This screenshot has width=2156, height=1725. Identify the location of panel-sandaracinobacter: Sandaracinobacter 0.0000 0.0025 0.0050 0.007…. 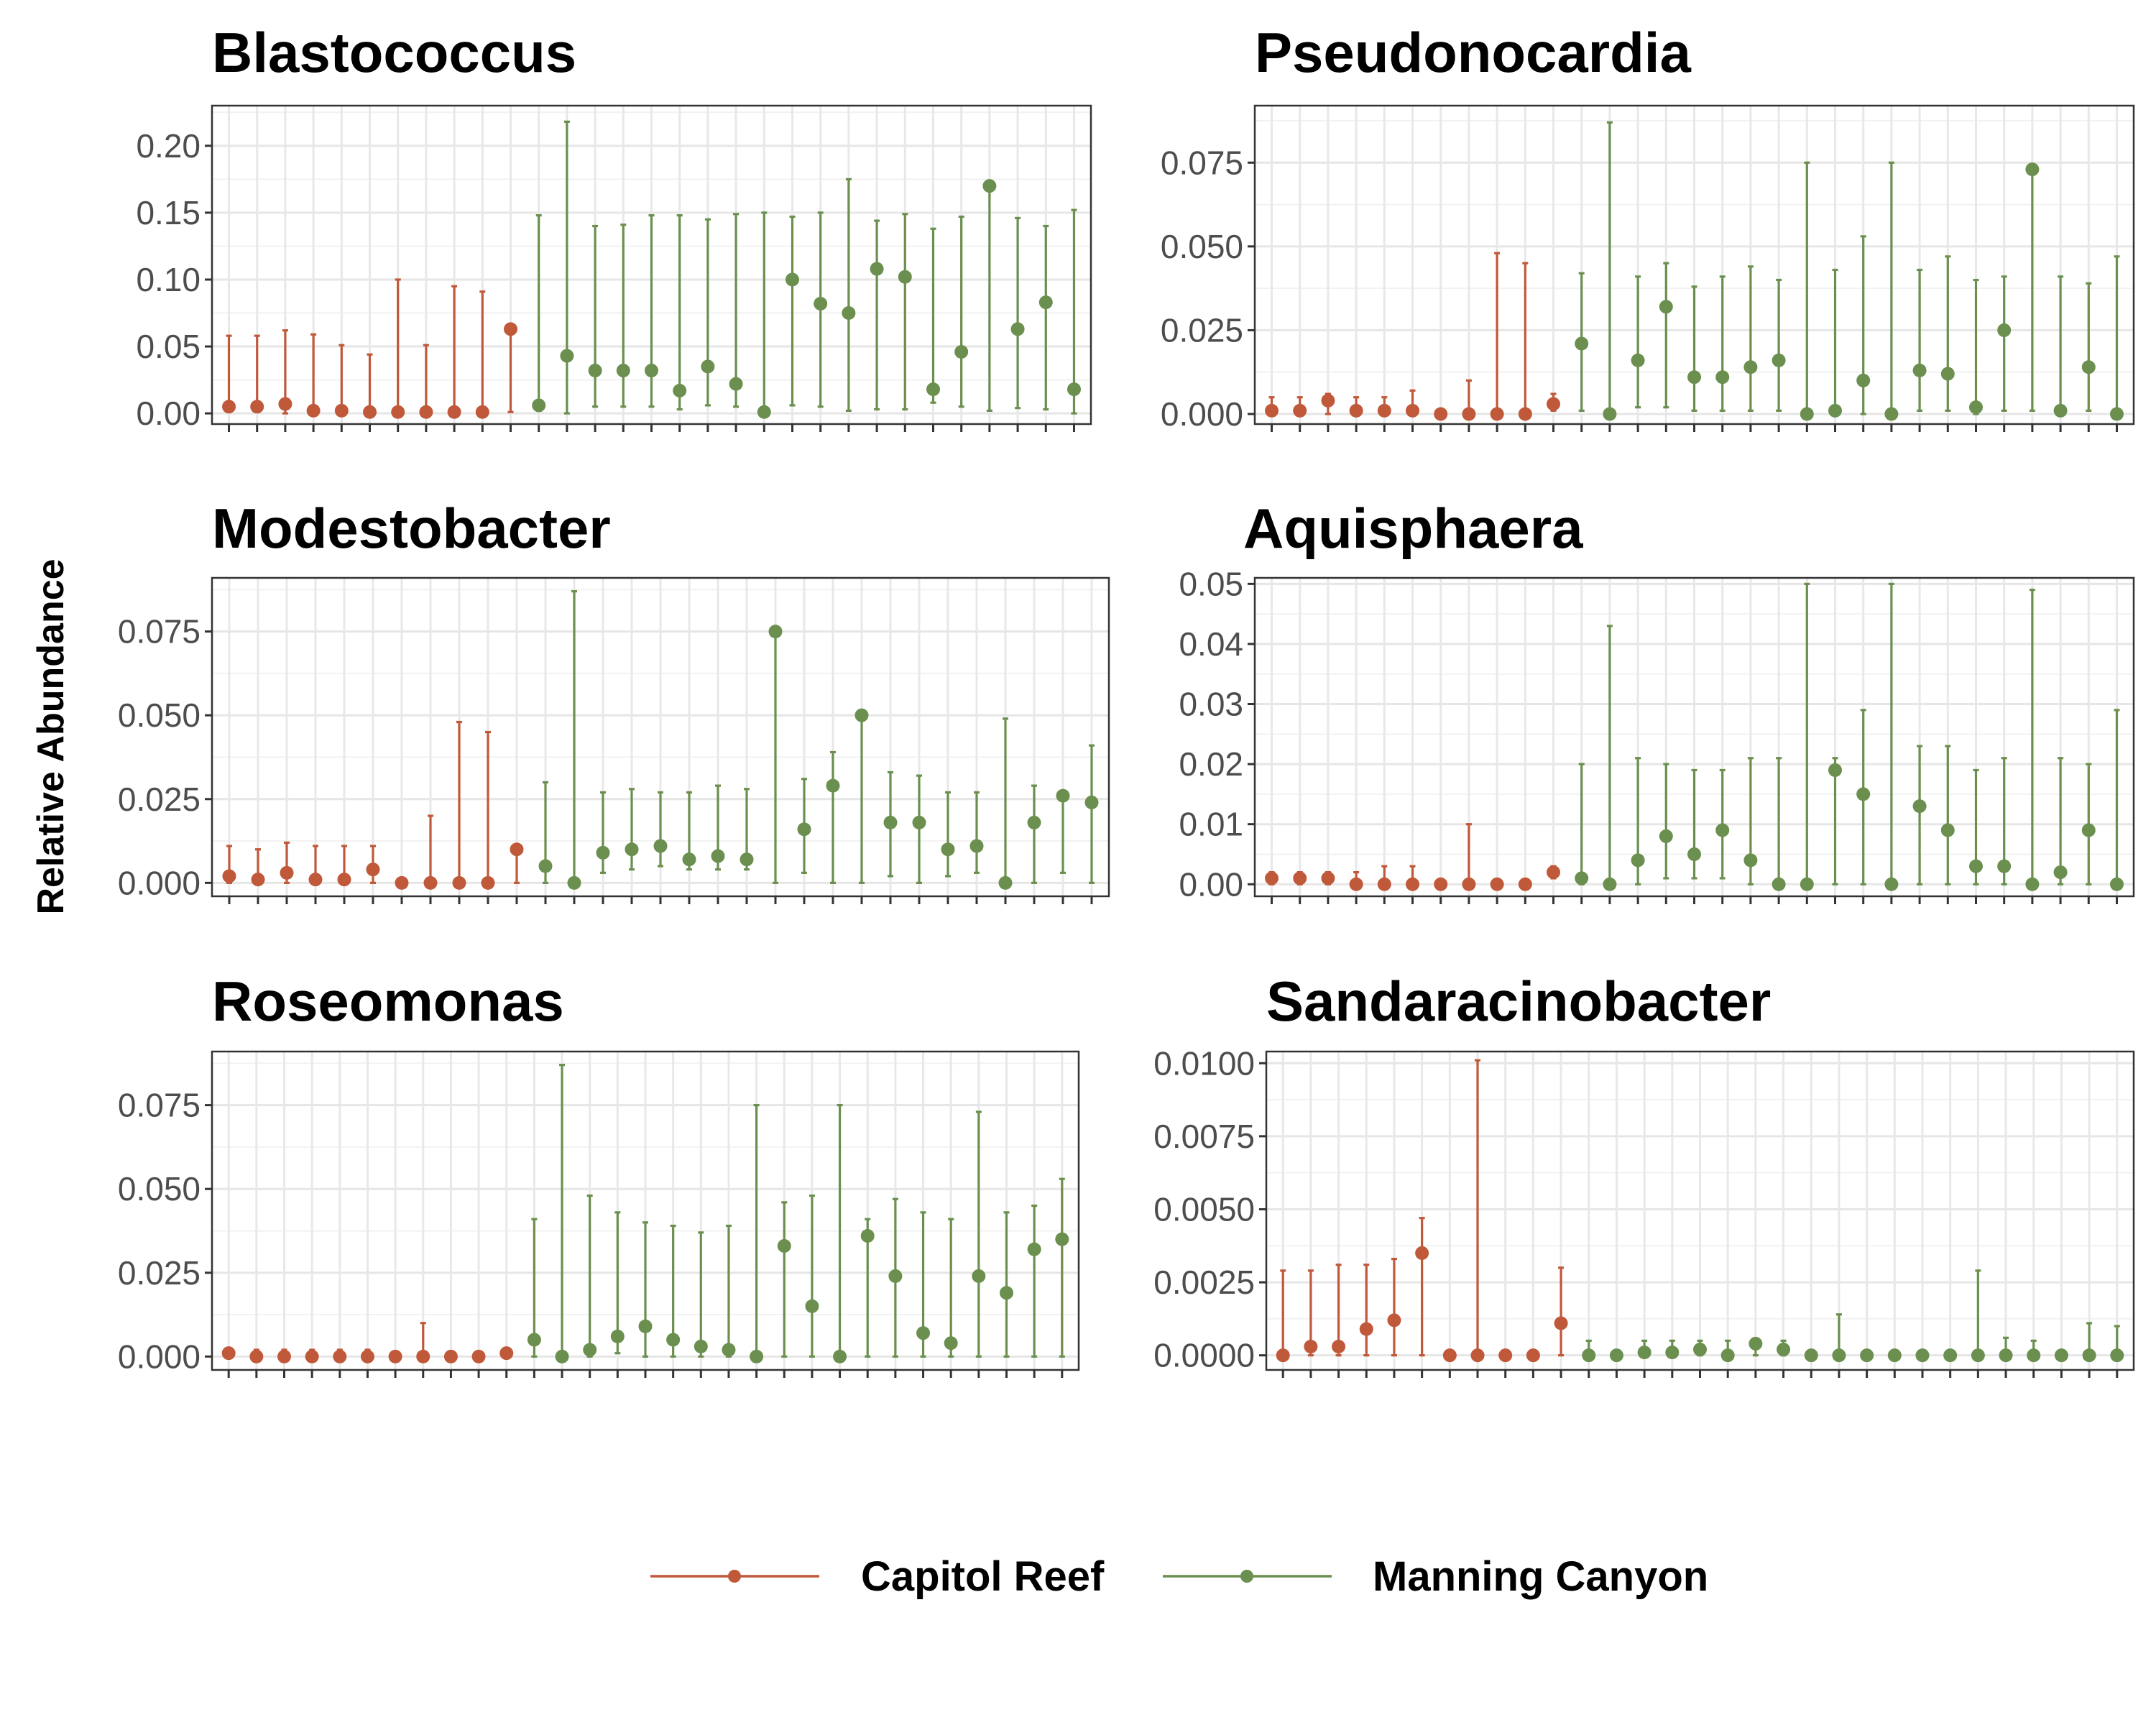
(1644, 1174).